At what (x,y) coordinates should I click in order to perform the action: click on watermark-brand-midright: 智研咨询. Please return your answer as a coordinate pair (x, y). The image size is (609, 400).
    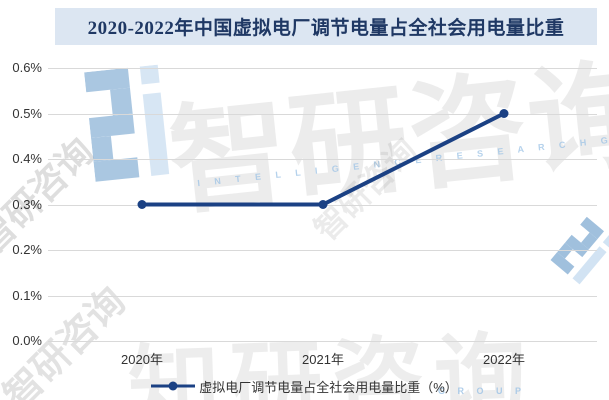
    Looking at the image, I should click on (365, 189).